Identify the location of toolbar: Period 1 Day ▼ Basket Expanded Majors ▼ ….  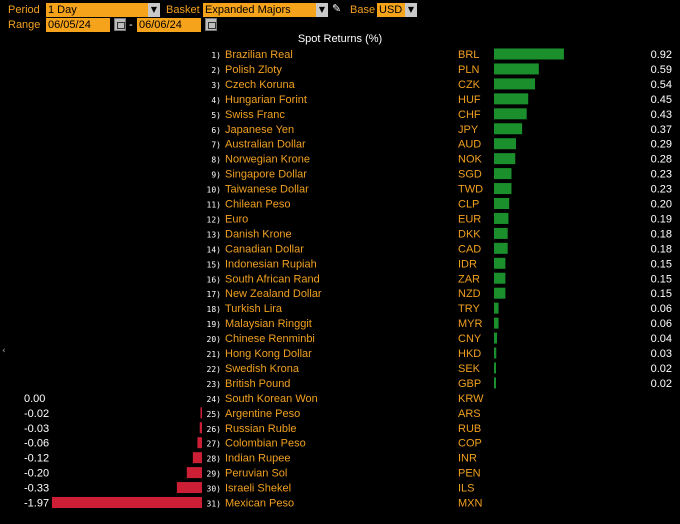
(340, 17).